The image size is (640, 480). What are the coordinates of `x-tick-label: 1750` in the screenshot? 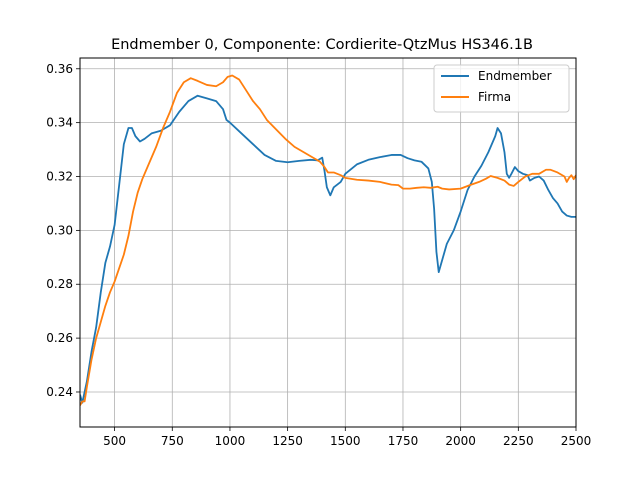 It's located at (403, 441).